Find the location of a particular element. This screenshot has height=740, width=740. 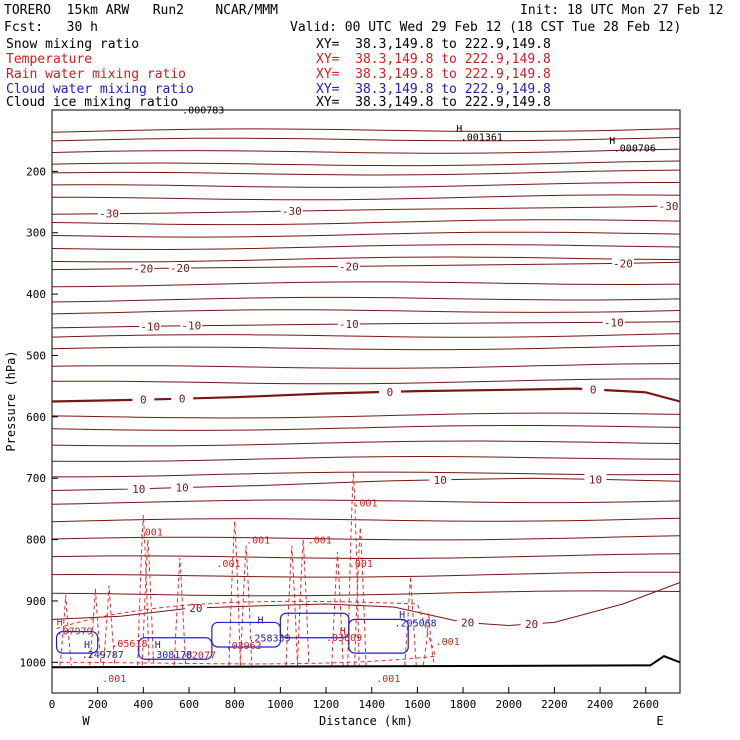

y-tick-label: 800 is located at coordinates (36, 540).